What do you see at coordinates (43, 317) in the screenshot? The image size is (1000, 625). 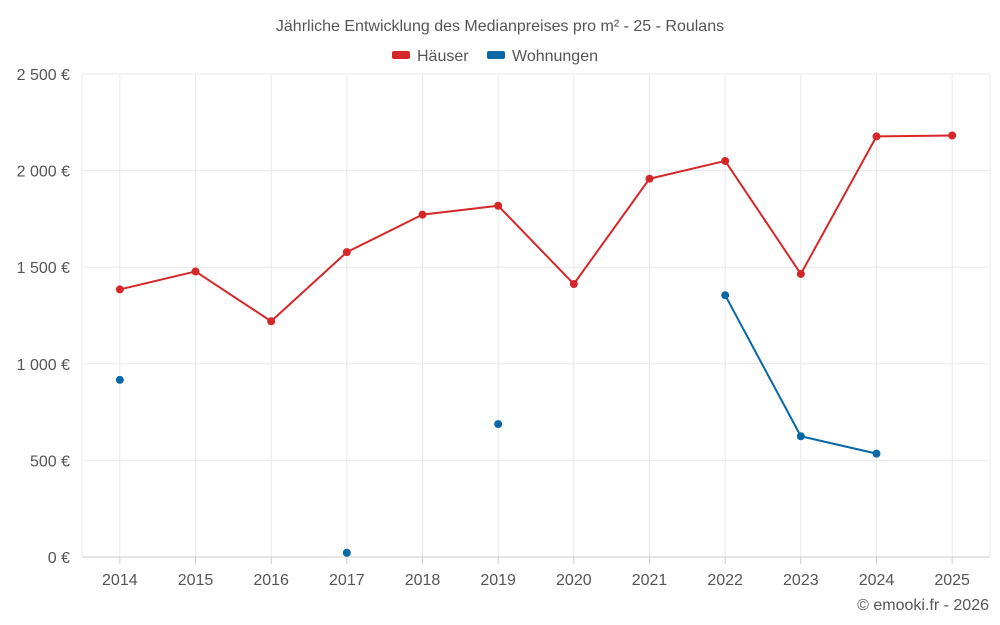 I see `y-axis: 0 € 500 € 1 000 € 1 500 € 2 000 € 2 500 €` at bounding box center [43, 317].